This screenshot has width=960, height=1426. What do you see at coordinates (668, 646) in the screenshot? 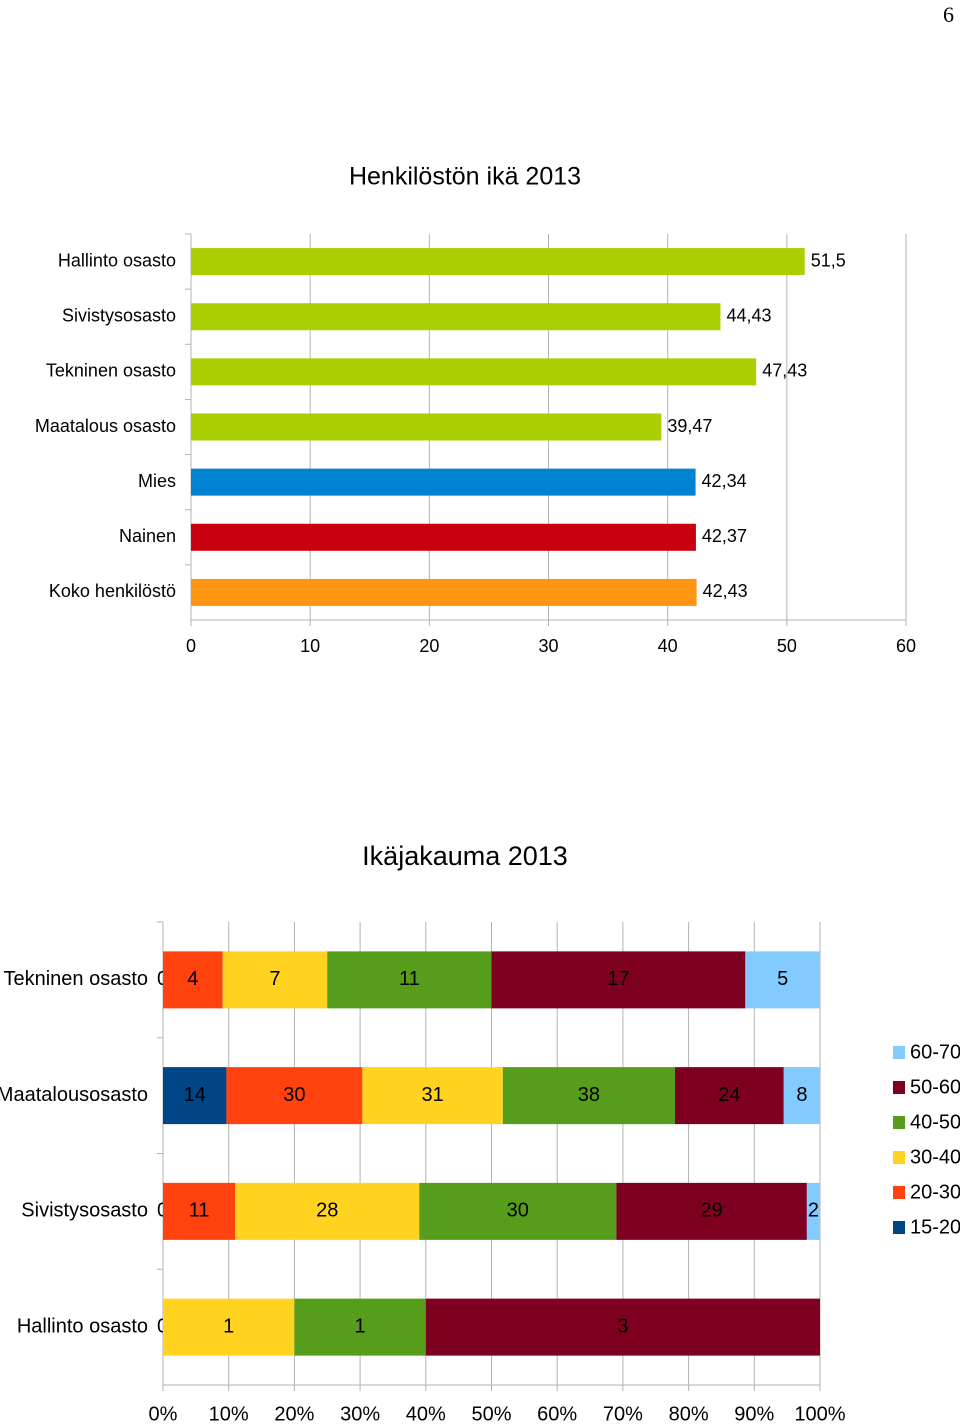
I see `age-x-tick-label: 40` at bounding box center [668, 646].